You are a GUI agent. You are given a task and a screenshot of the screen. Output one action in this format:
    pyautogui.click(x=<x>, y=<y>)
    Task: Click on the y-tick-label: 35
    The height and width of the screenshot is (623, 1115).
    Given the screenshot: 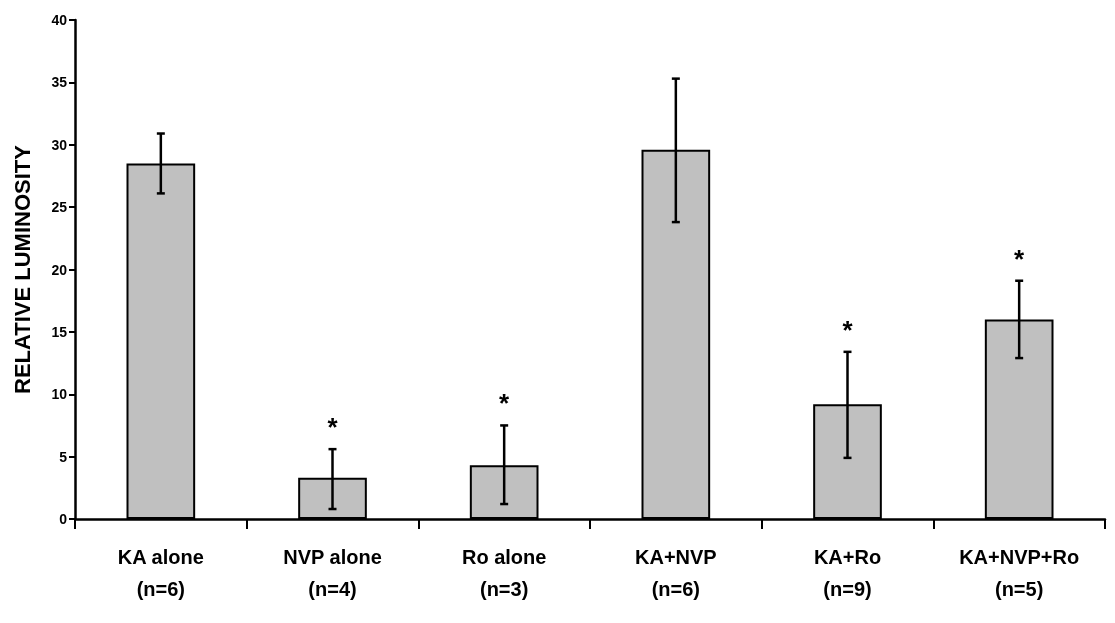 What is the action you would take?
    pyautogui.click(x=59, y=82)
    